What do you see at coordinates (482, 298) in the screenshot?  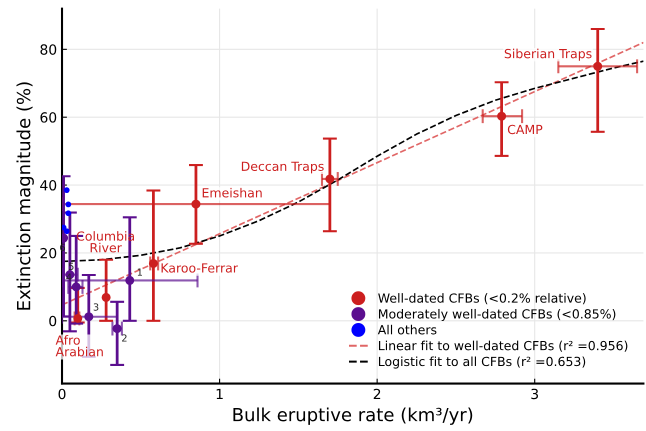 I see `legend-label: Well-dated CFBs (<0.2% relative)` at bounding box center [482, 298].